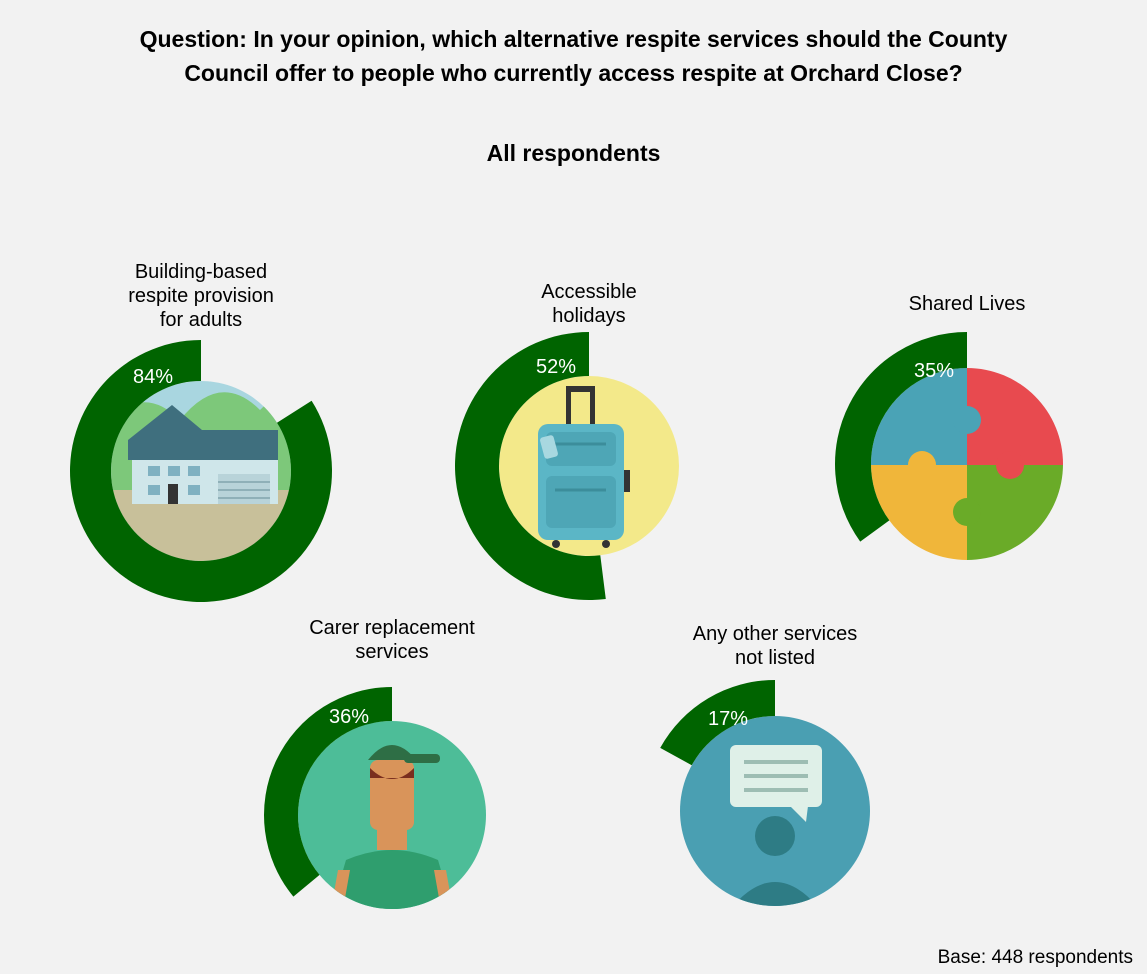 The height and width of the screenshot is (974, 1147). I want to click on category-label-line: Carer replacement, so click(392, 628).